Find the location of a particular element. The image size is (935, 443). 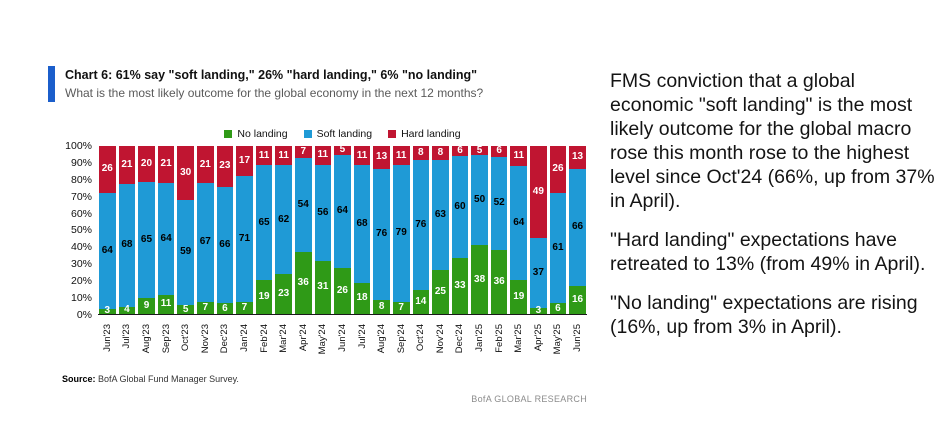

bar-value-label: 11 is located at coordinates (323, 155).